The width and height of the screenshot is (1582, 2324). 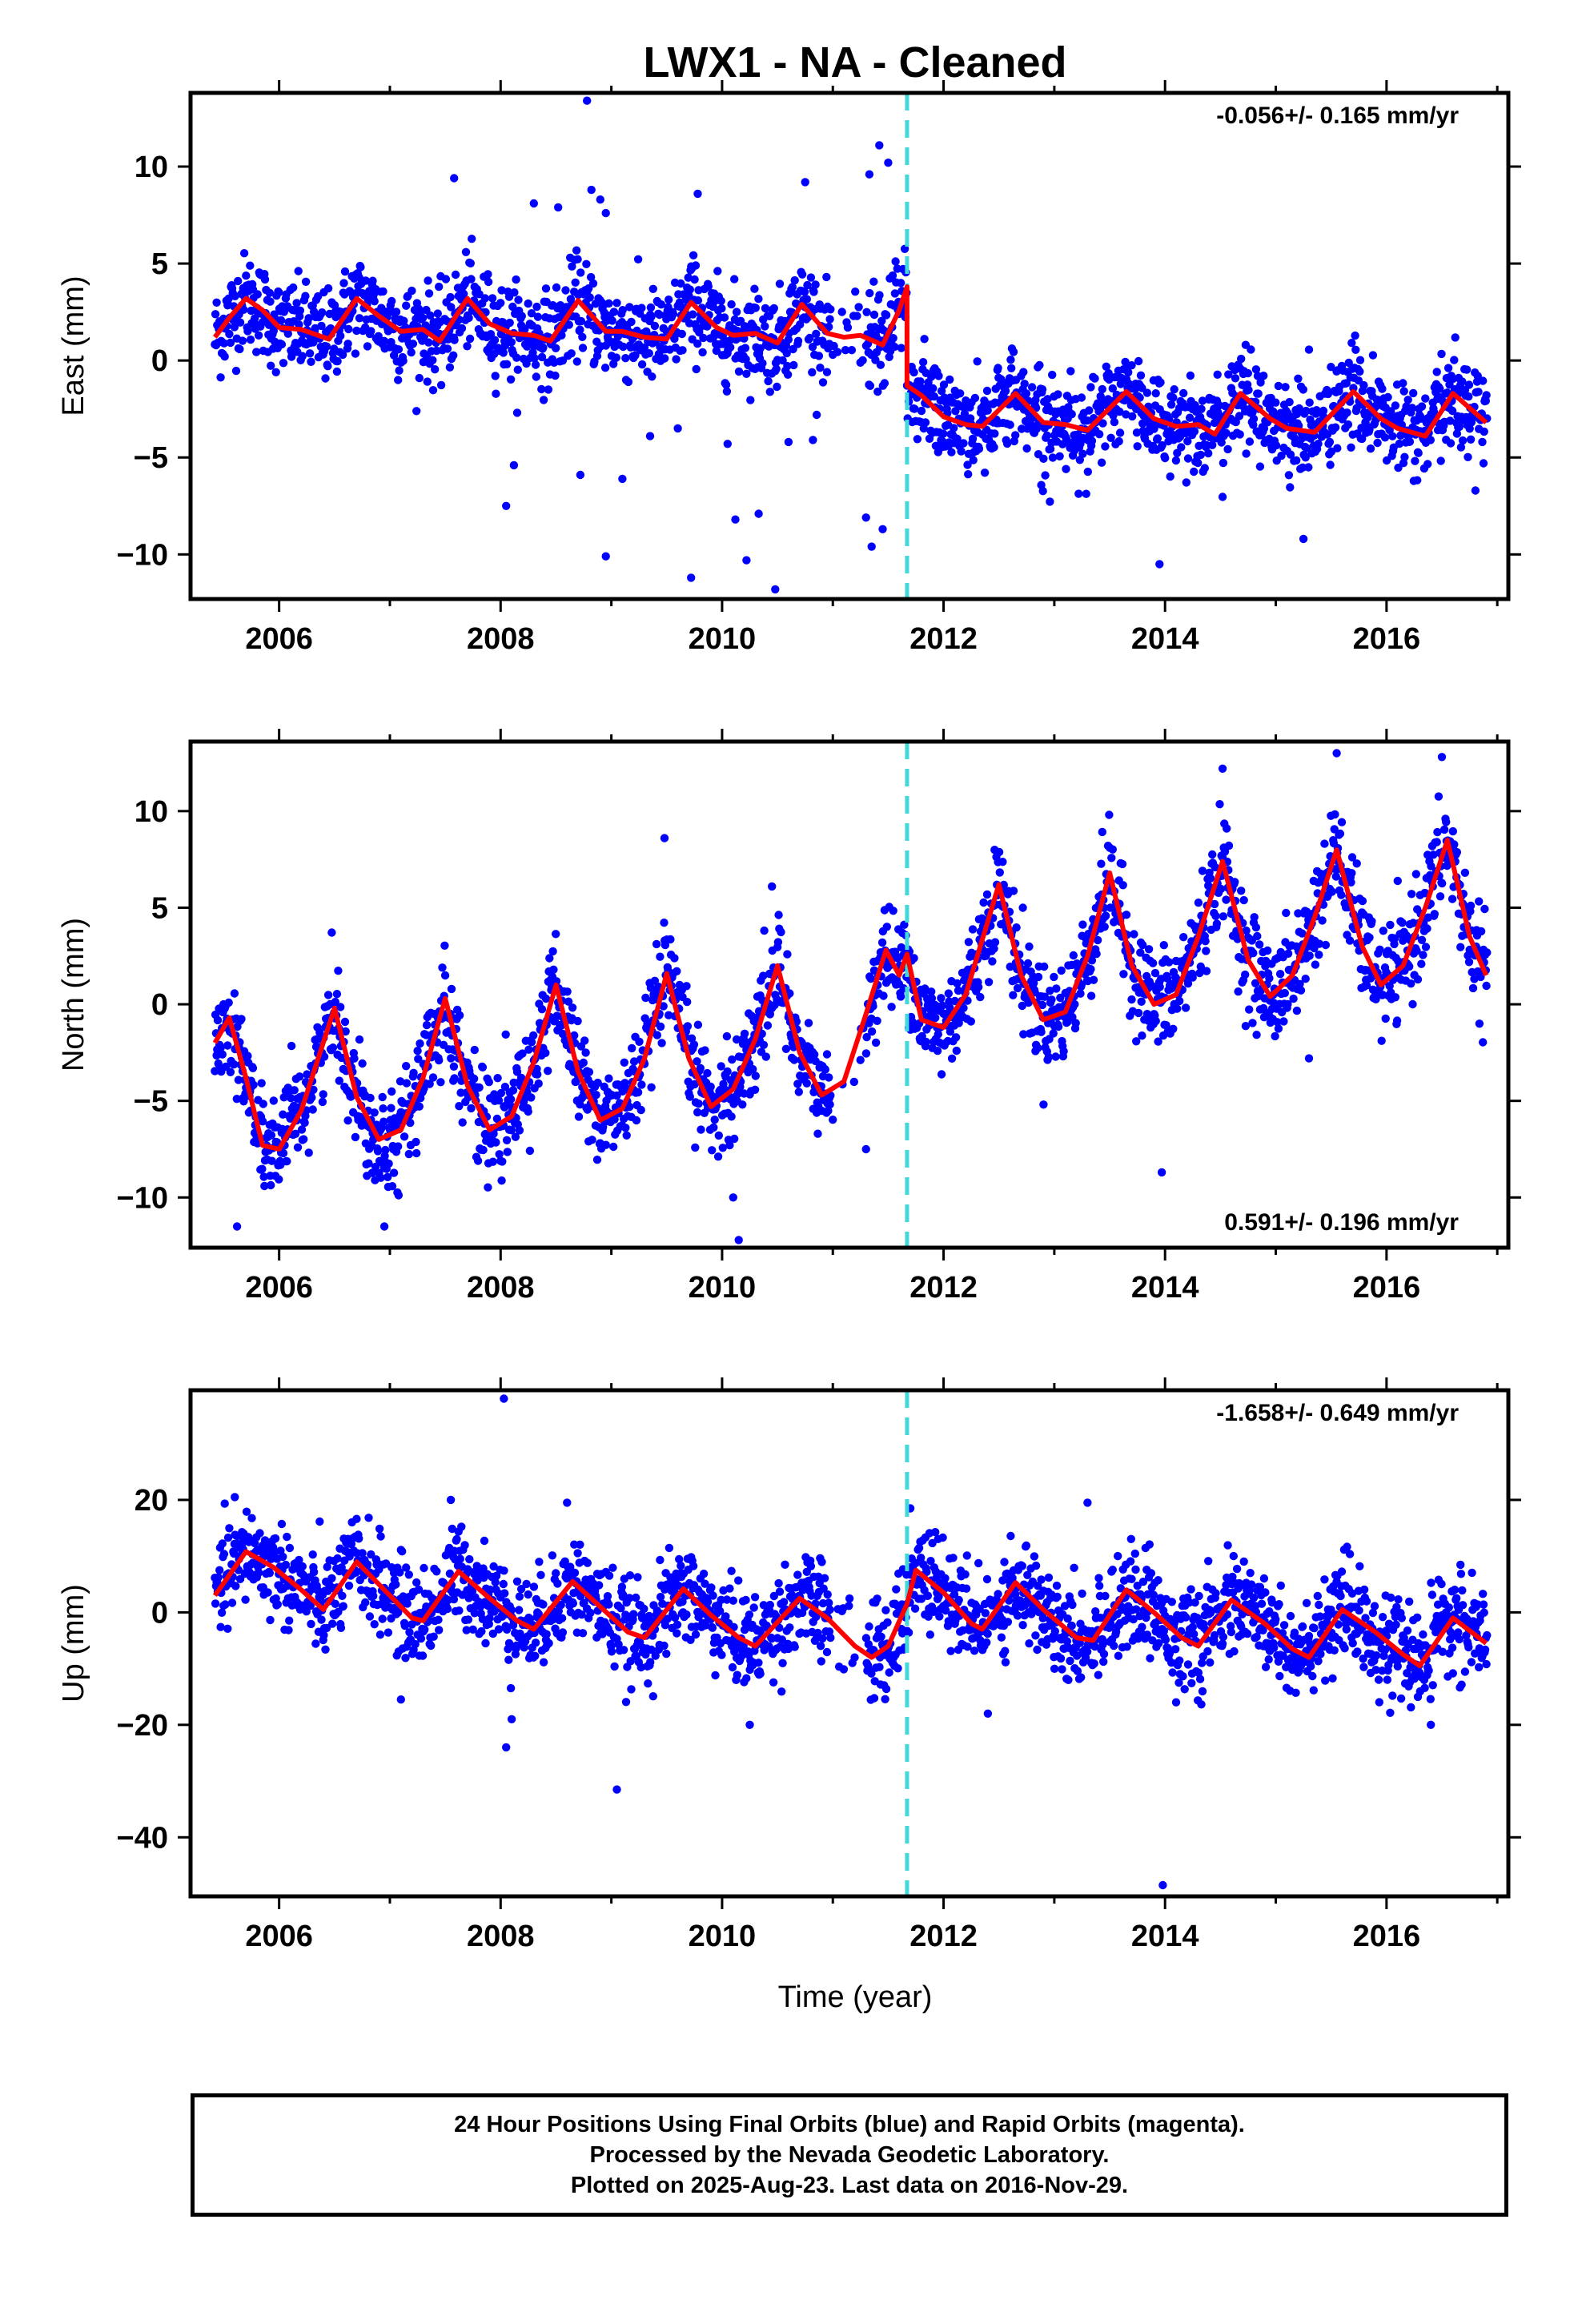 I want to click on y-tick-label: −5, so click(x=151, y=1102).